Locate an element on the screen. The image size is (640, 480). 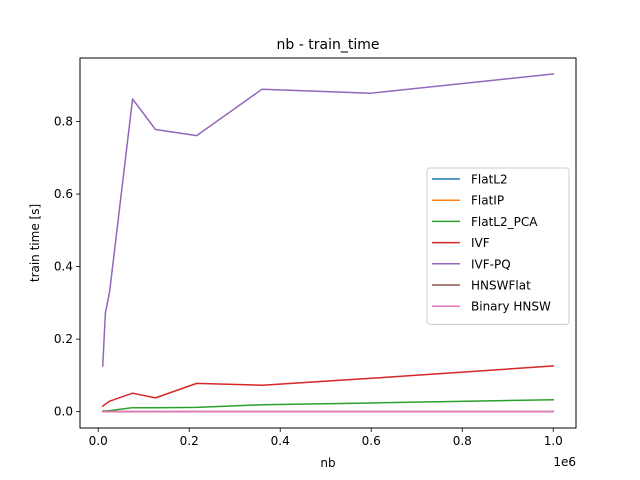
y-tick-label: 0.2 is located at coordinates (63, 339).